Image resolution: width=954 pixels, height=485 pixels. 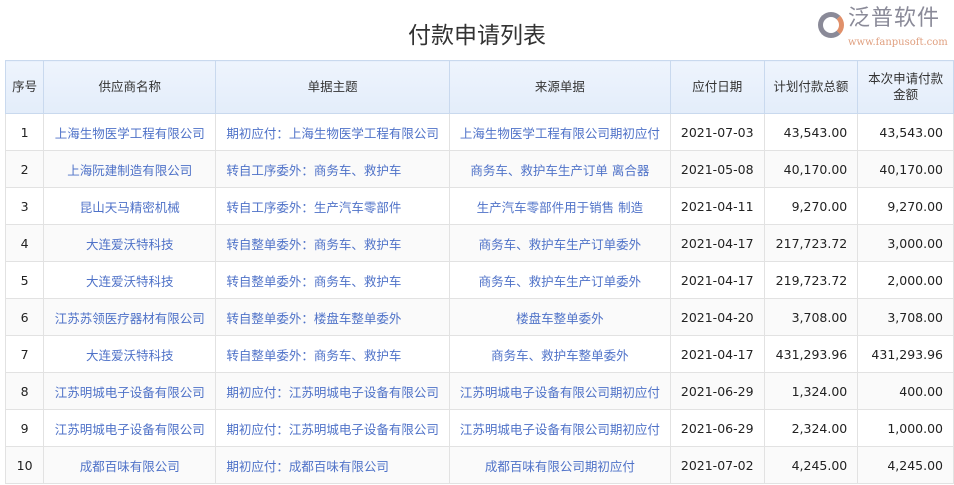 I want to click on source-document: 生产汽车零部件用于销售 制造, so click(x=559, y=206).